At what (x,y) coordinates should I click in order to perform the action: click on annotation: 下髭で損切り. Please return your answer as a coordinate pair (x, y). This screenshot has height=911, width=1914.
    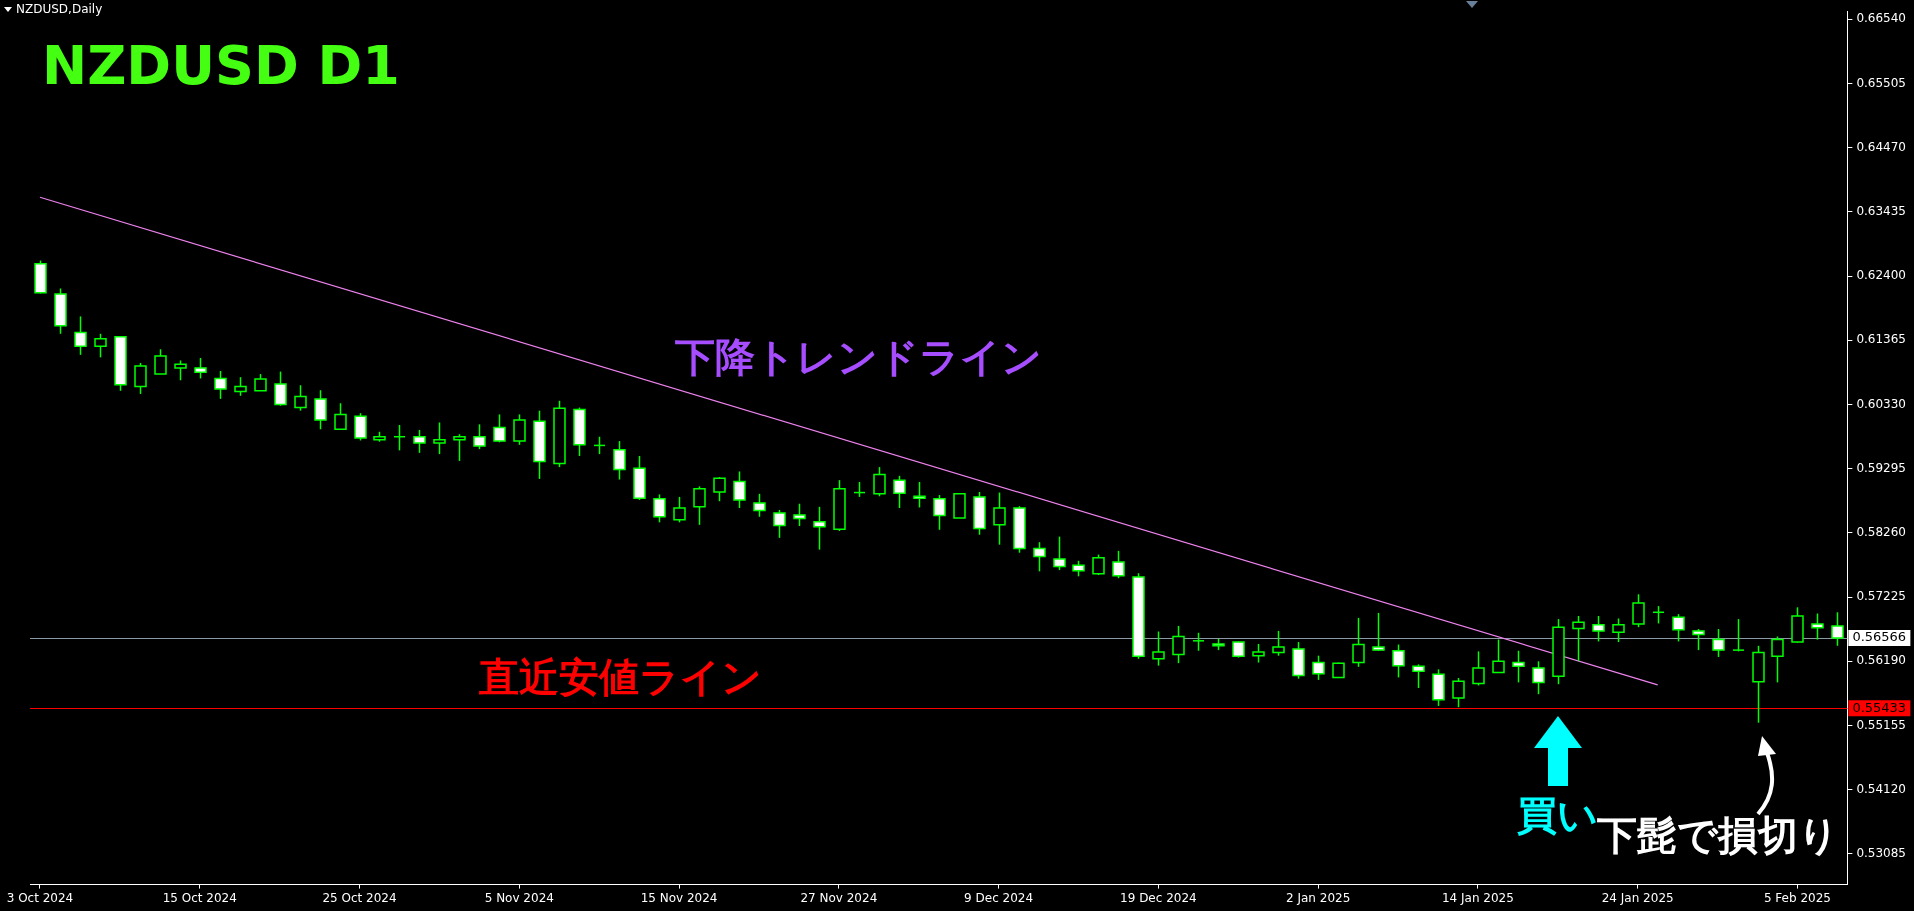
    Looking at the image, I should click on (1717, 834).